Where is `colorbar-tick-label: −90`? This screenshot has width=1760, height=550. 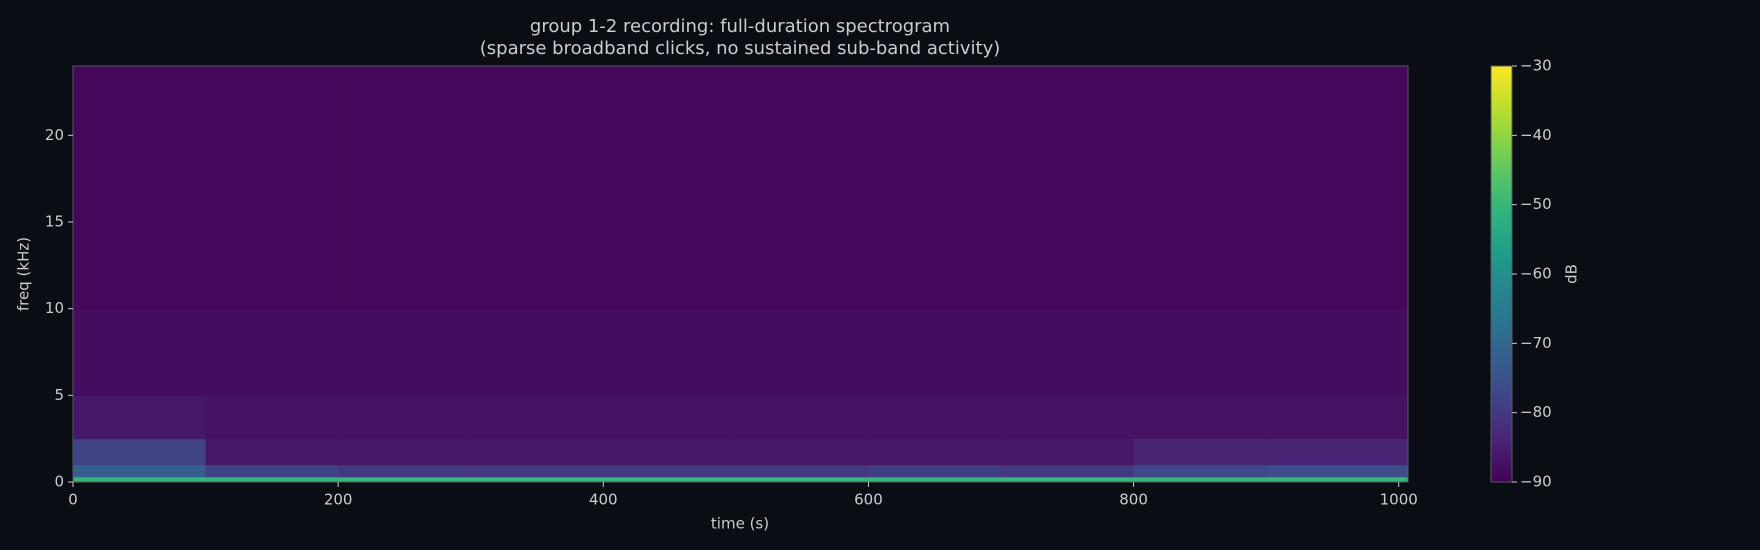 colorbar-tick-label: −90 is located at coordinates (1536, 482).